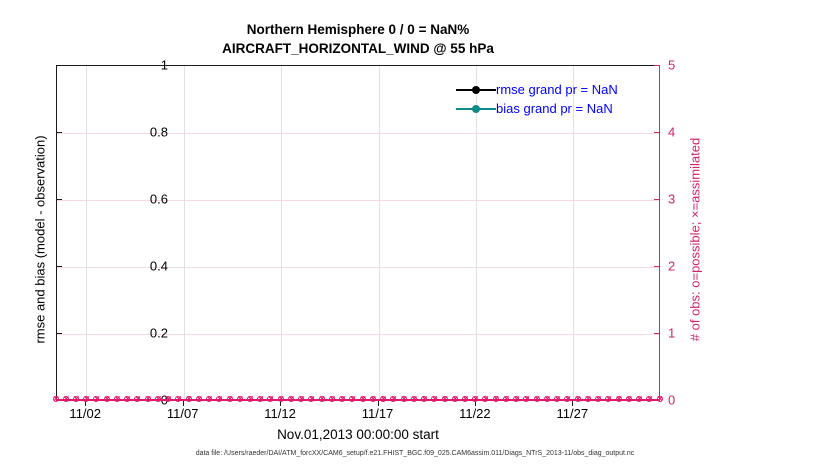 The width and height of the screenshot is (830, 470). Describe the element at coordinates (476, 90) in the screenshot. I see `rmse-line-marker-icon` at that location.